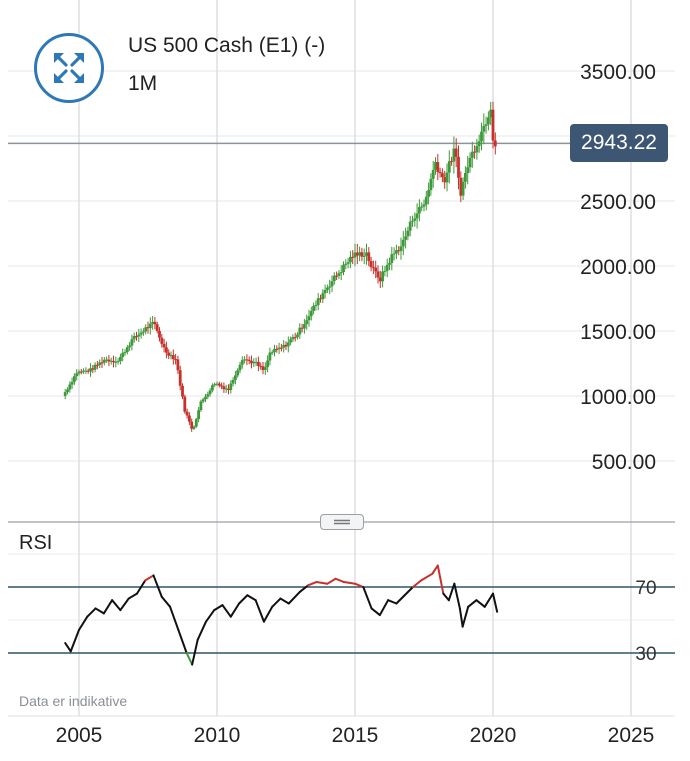 The height and width of the screenshot is (761, 690). Describe the element at coordinates (618, 397) in the screenshot. I see `y-axis-tick-label: 1000.00` at that location.